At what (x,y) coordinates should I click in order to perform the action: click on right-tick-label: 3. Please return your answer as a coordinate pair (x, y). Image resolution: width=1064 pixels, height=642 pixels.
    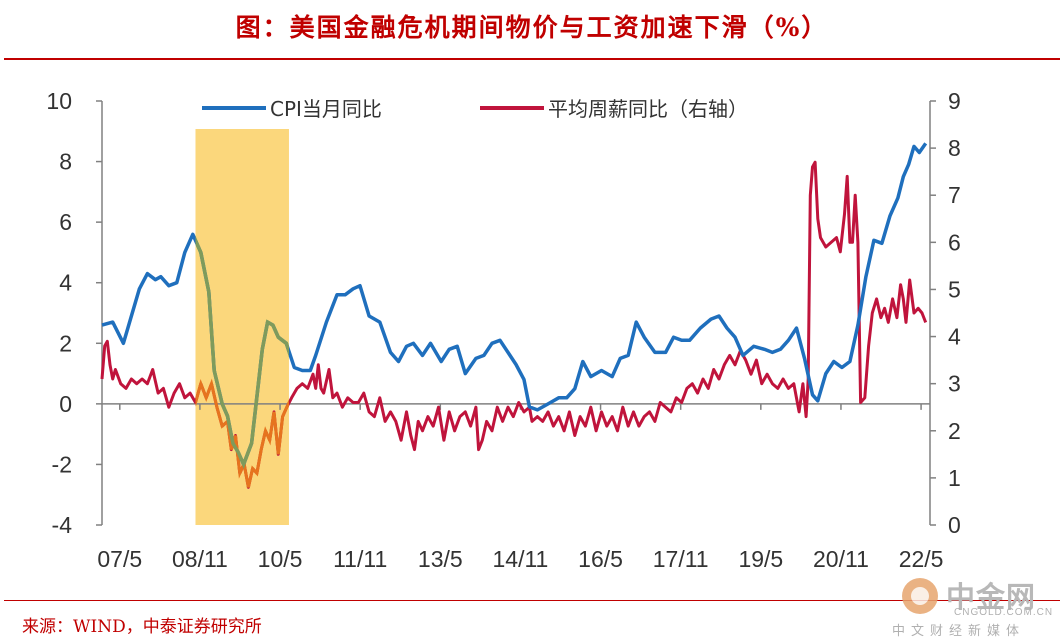
    Looking at the image, I should click on (954, 384).